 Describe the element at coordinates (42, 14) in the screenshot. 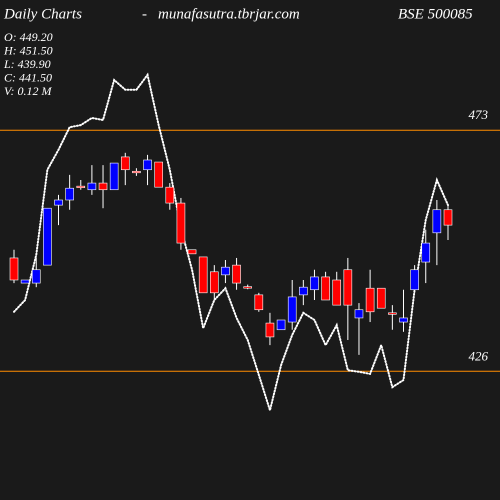

I see `chart-title: Daily Charts` at that location.